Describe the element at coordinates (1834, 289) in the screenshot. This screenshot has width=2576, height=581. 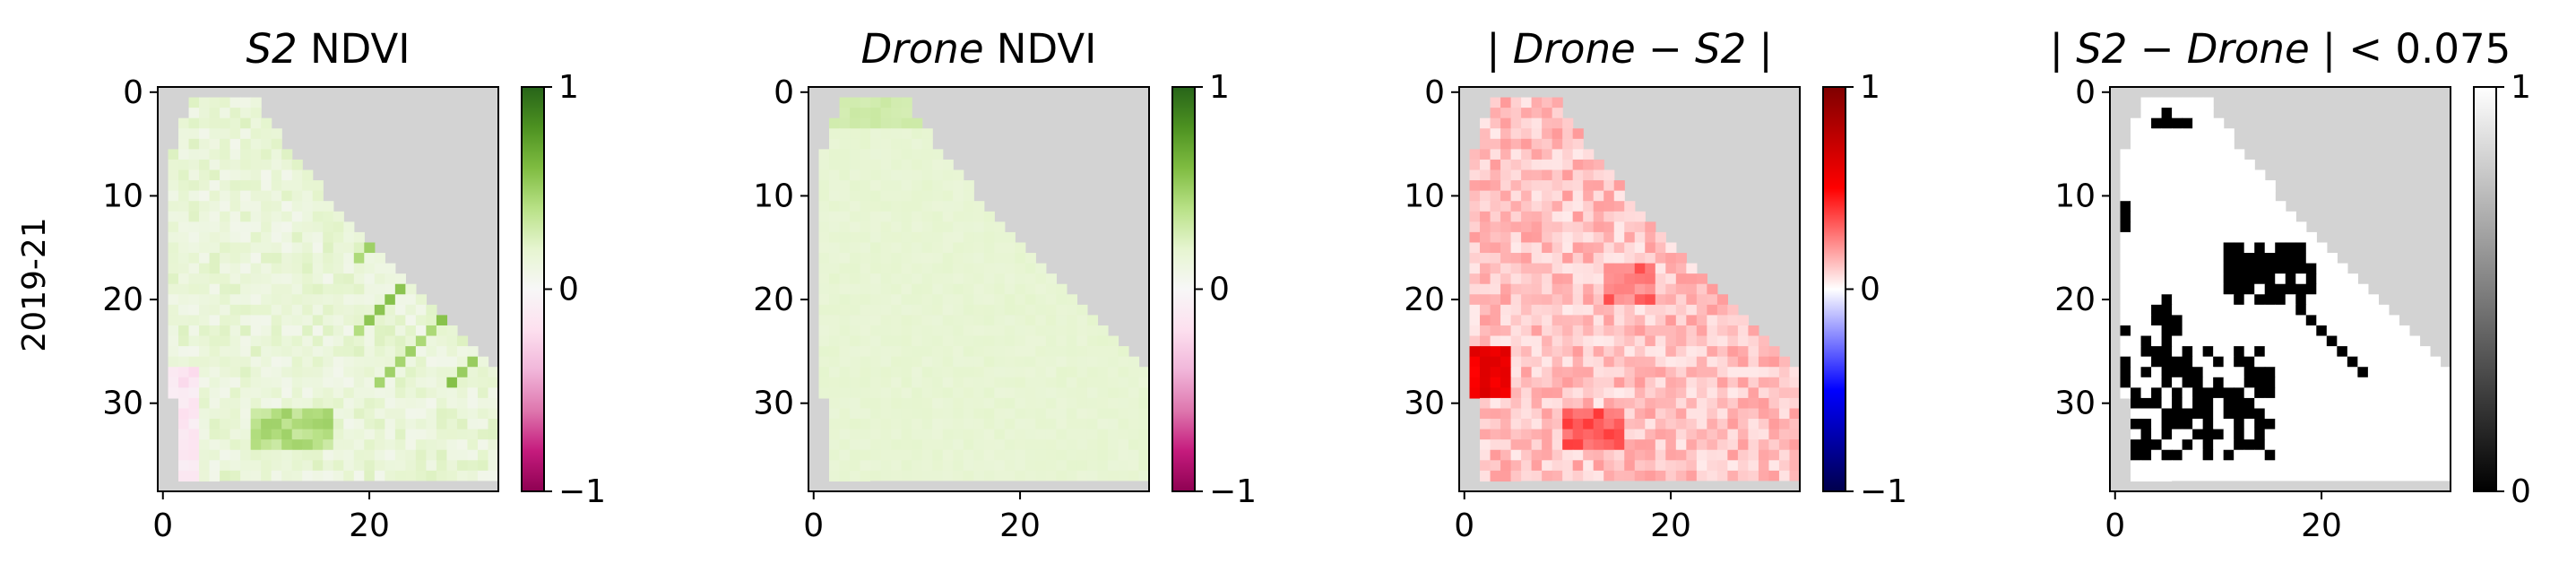
I see `colorbar` at that location.